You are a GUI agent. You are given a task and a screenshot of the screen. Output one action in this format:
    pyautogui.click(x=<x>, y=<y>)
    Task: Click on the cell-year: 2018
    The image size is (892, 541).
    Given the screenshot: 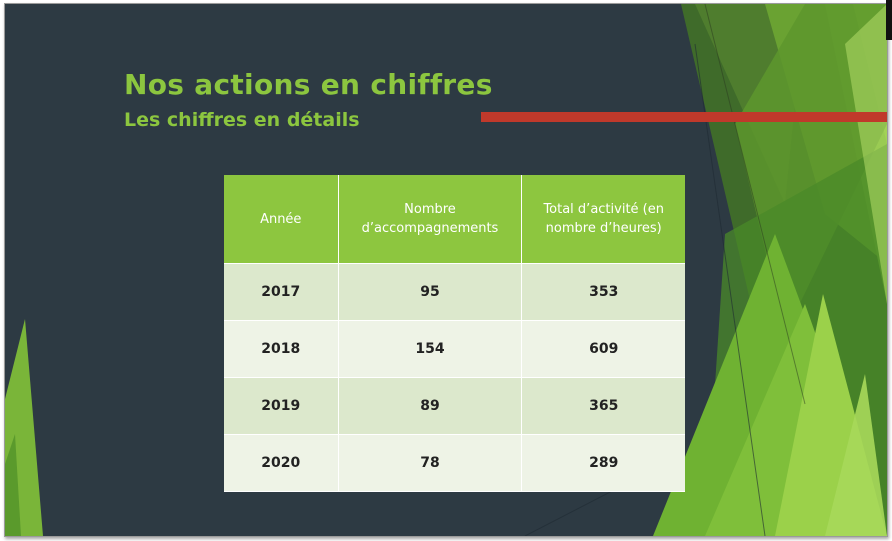 What is the action you would take?
    pyautogui.click(x=281, y=349)
    